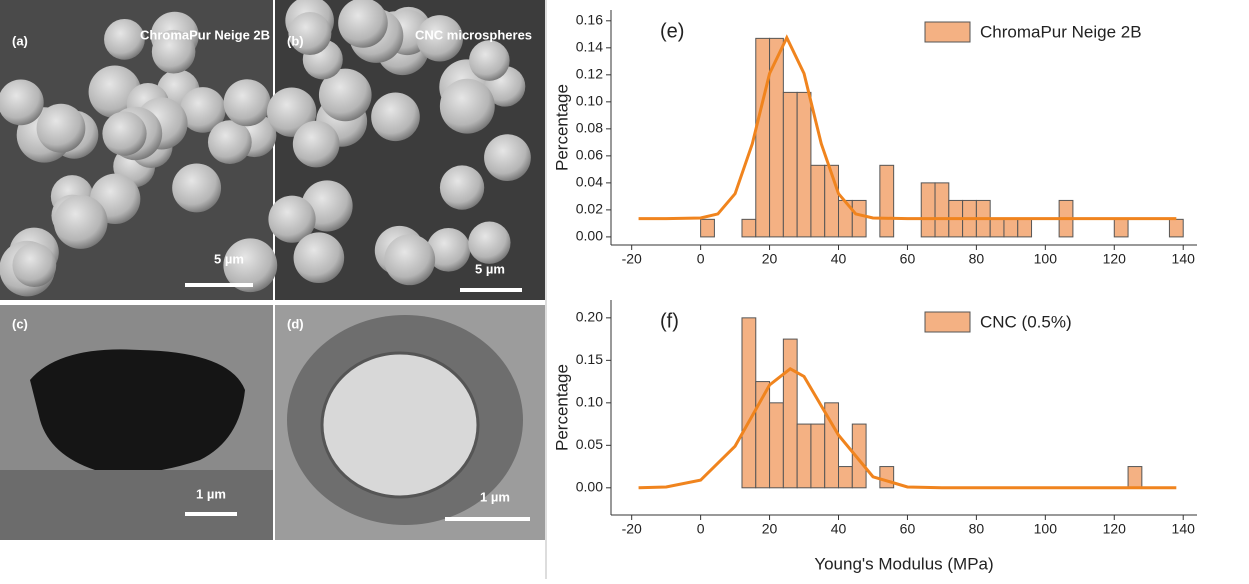  Describe the element at coordinates (589, 359) in the screenshot. I see `y-tick-label: 0.15` at that location.